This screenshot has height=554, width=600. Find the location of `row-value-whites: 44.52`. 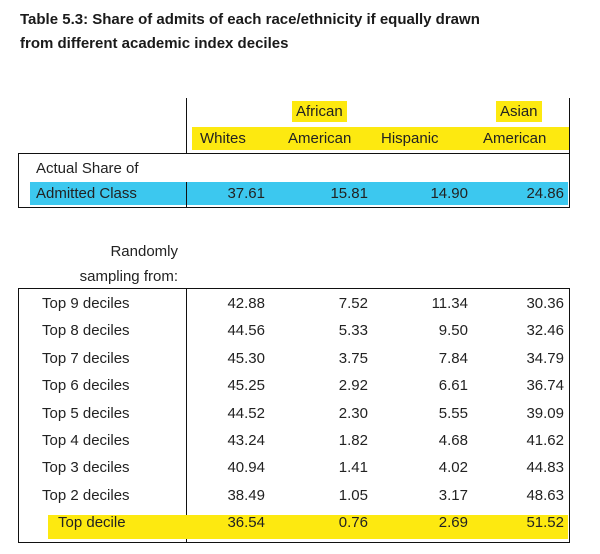

row-value-whites: 44.52 is located at coordinates (246, 413).